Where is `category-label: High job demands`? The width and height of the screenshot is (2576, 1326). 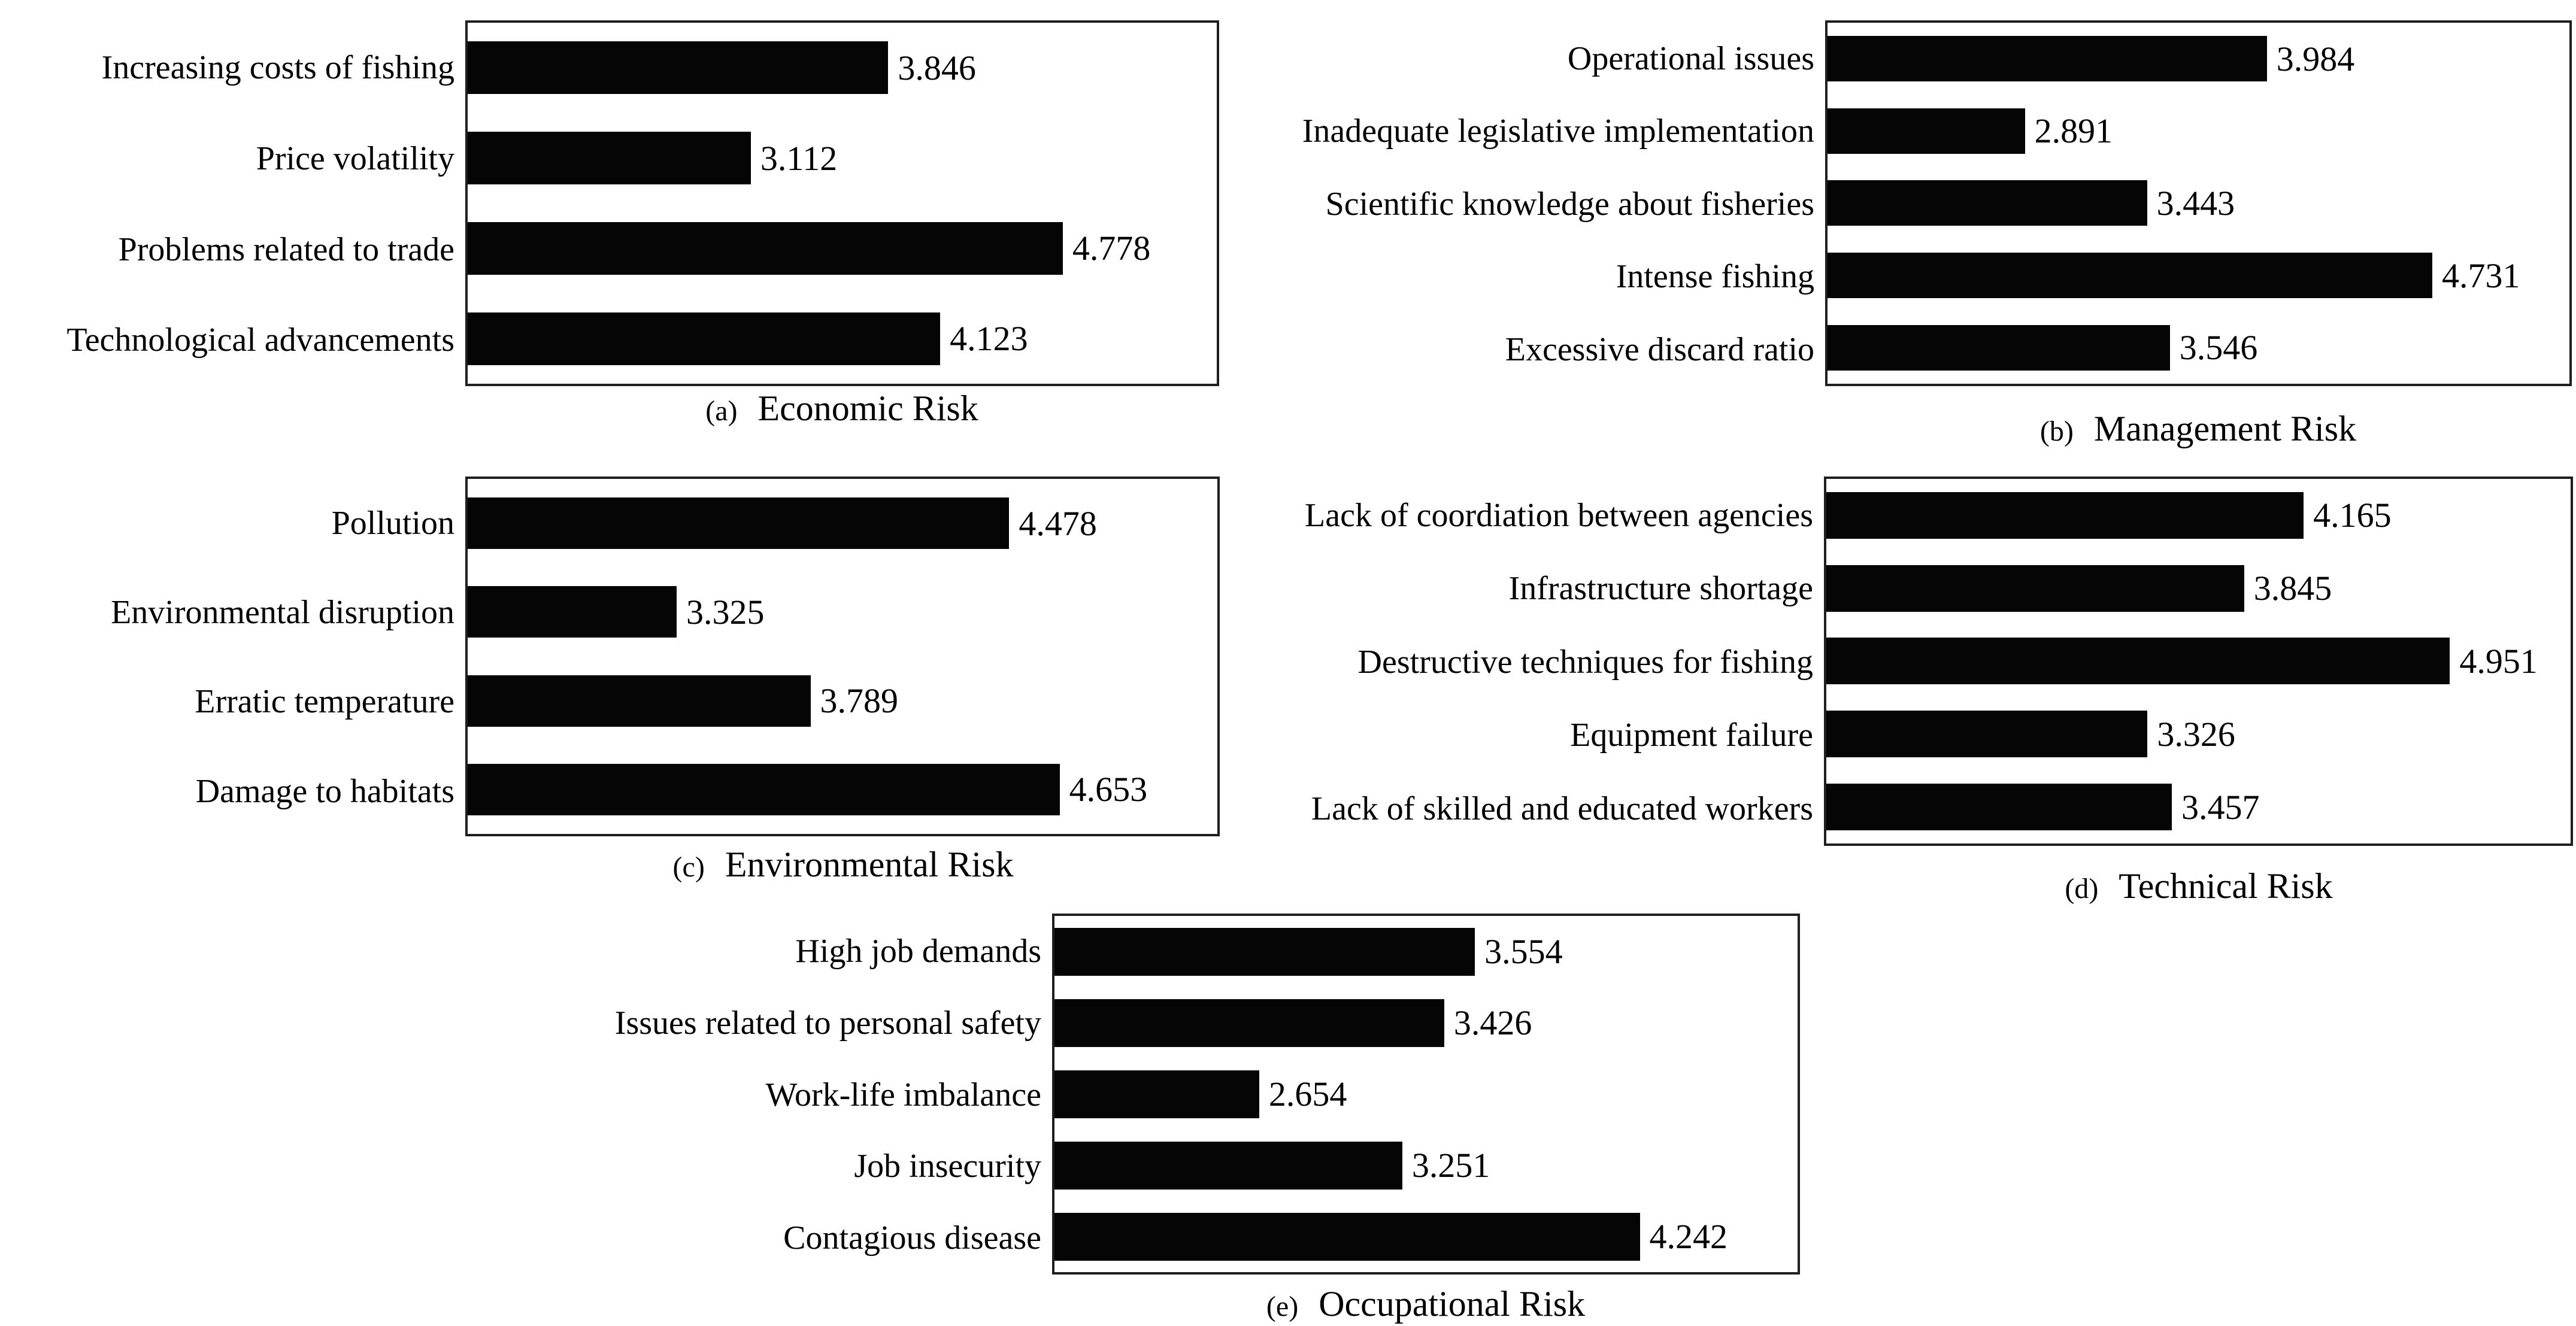 category-label: High job demands is located at coordinates (918, 951).